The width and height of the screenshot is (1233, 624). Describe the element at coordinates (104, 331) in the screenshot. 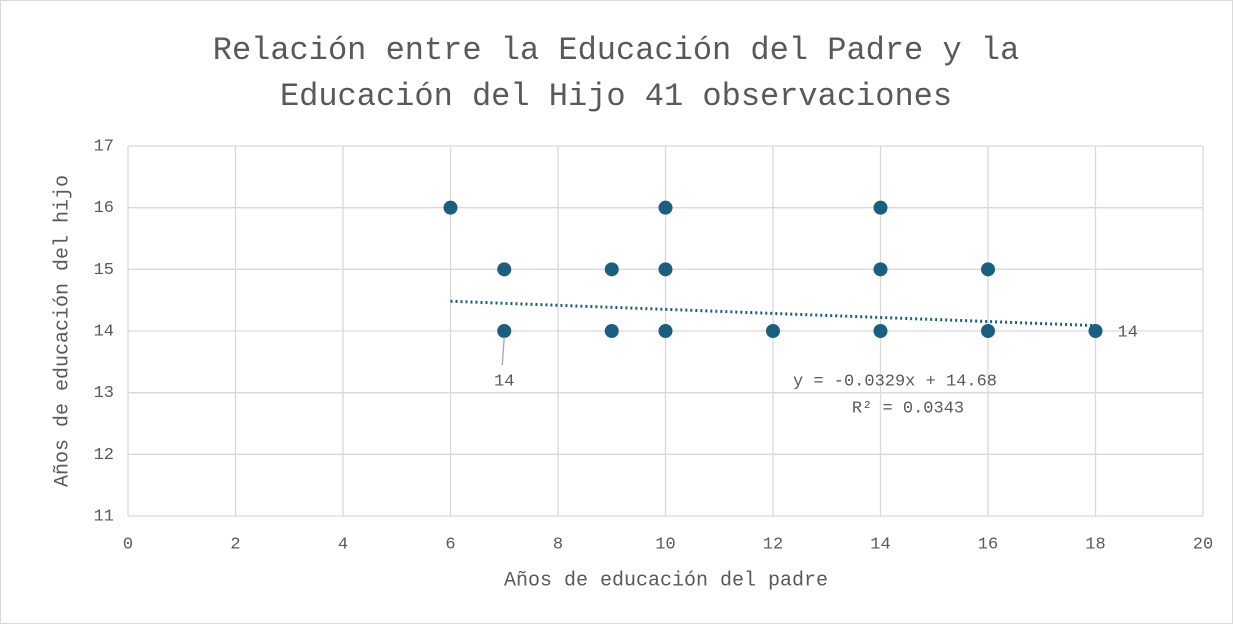

I see `y-tick-label: 14` at that location.